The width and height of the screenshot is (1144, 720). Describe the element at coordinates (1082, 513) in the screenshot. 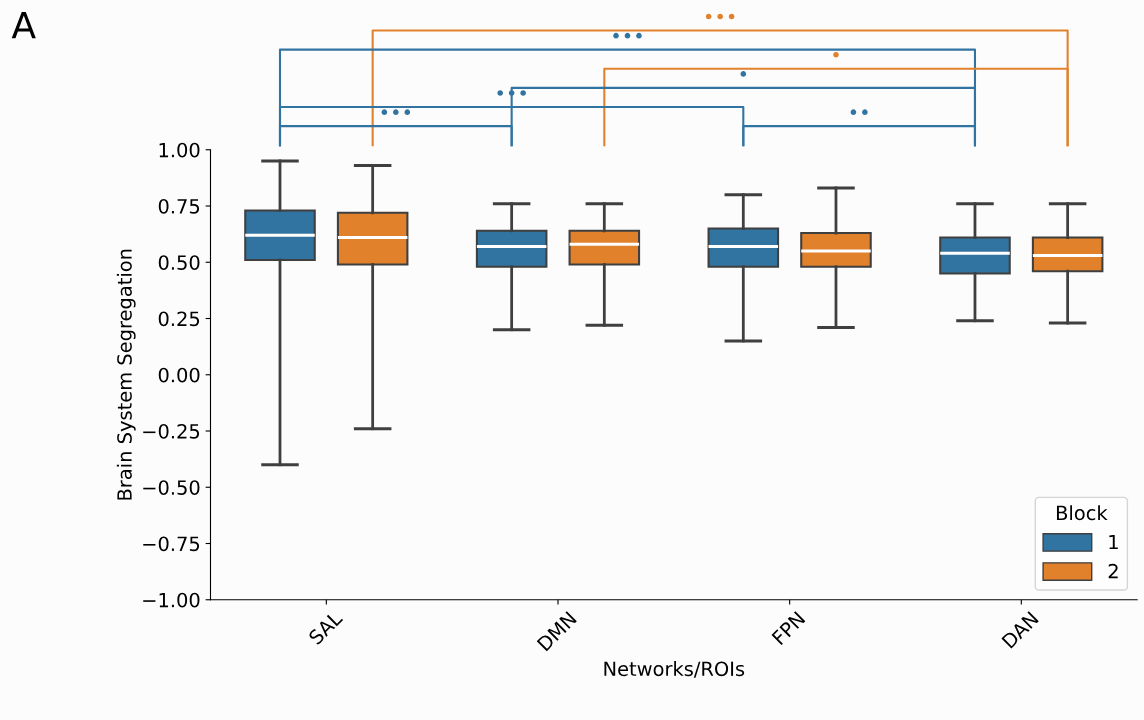

I see `legend-title: Block` at that location.